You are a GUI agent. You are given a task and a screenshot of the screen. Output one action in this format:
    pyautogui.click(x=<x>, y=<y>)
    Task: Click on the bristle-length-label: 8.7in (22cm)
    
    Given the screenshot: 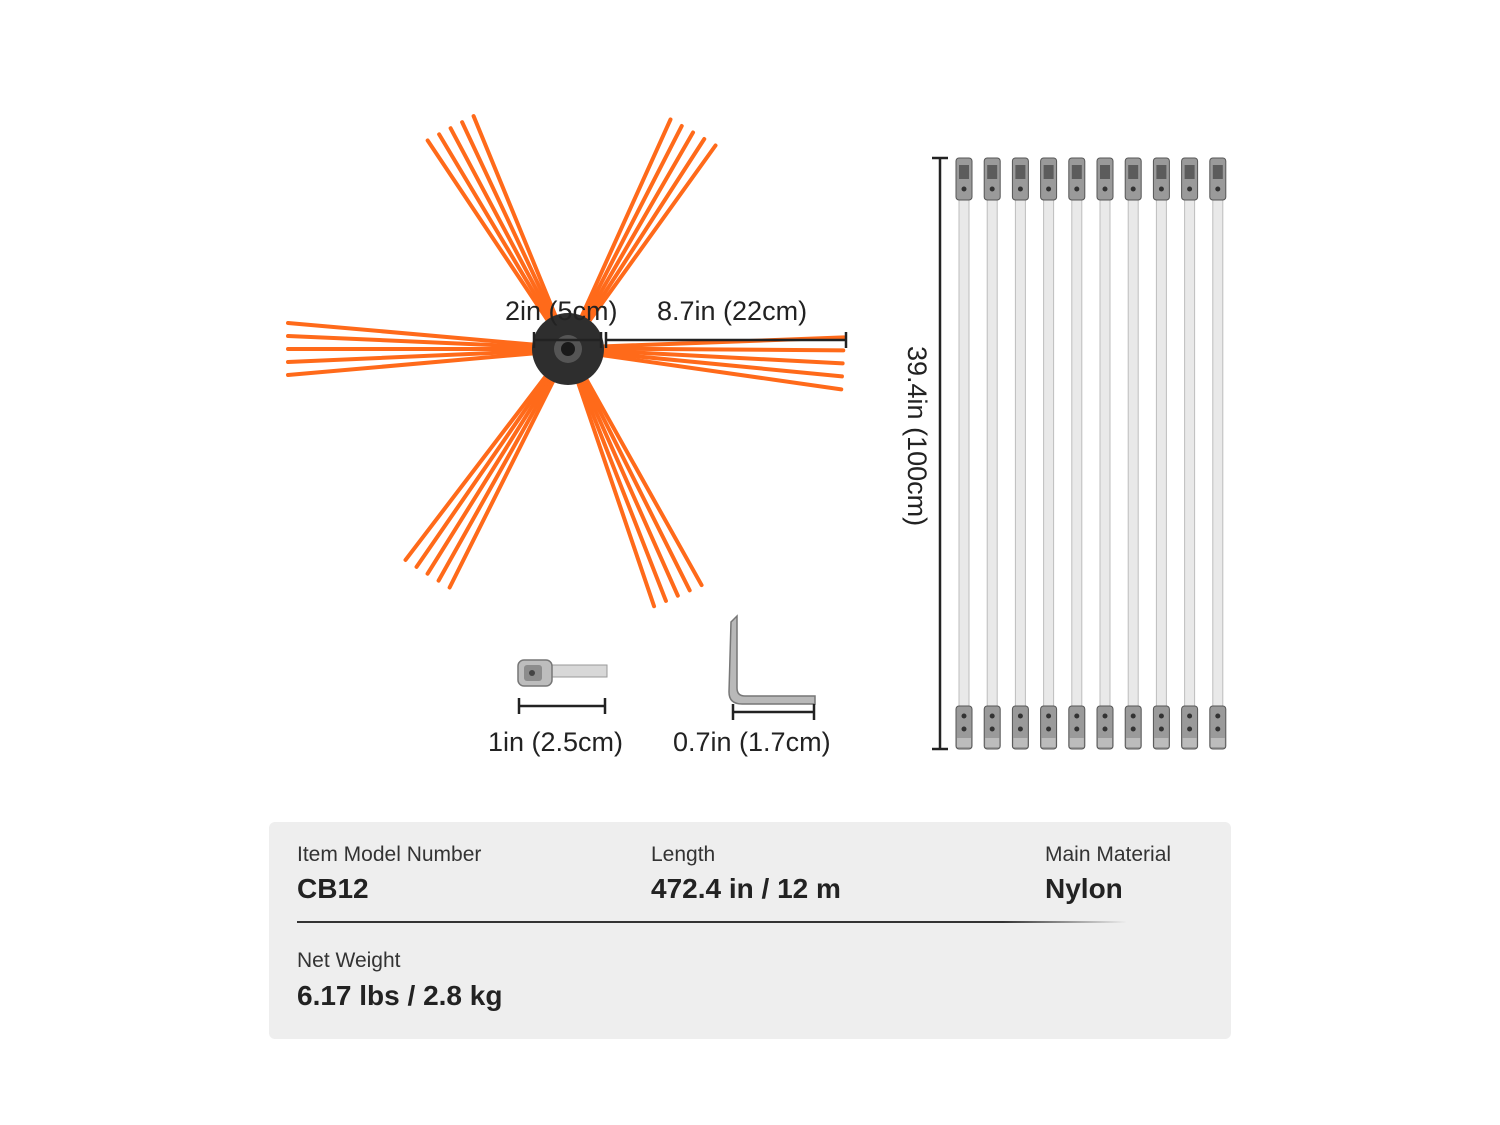 What is the action you would take?
    pyautogui.click(x=732, y=311)
    